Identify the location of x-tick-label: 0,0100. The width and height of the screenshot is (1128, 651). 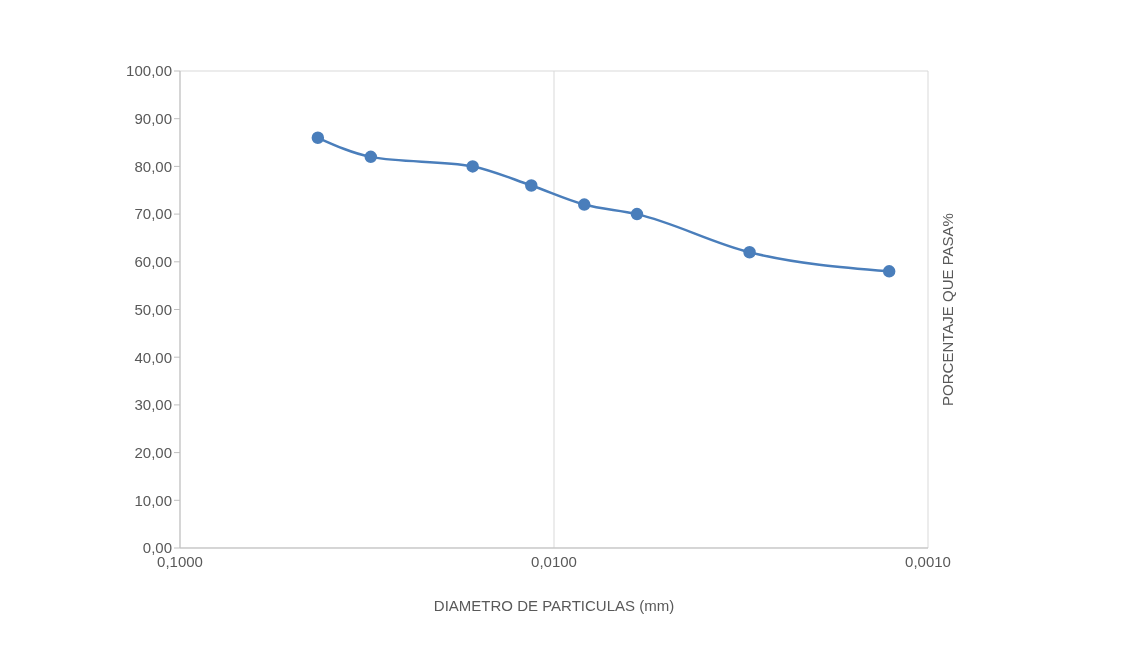
(554, 561).